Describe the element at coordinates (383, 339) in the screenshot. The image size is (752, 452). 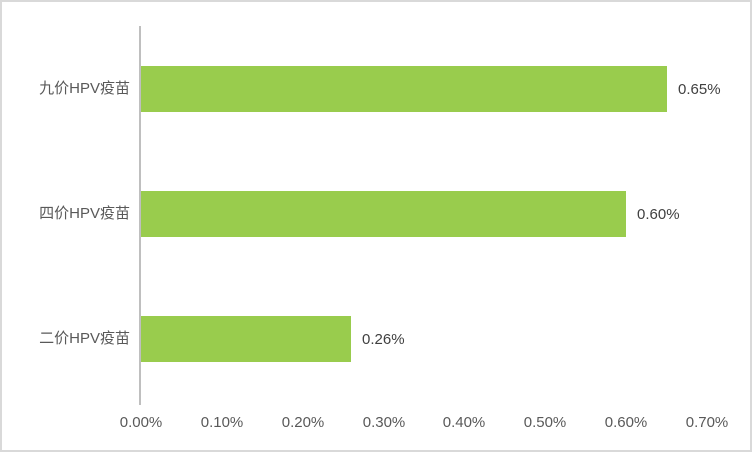
I see `value-label: 0.26%` at that location.